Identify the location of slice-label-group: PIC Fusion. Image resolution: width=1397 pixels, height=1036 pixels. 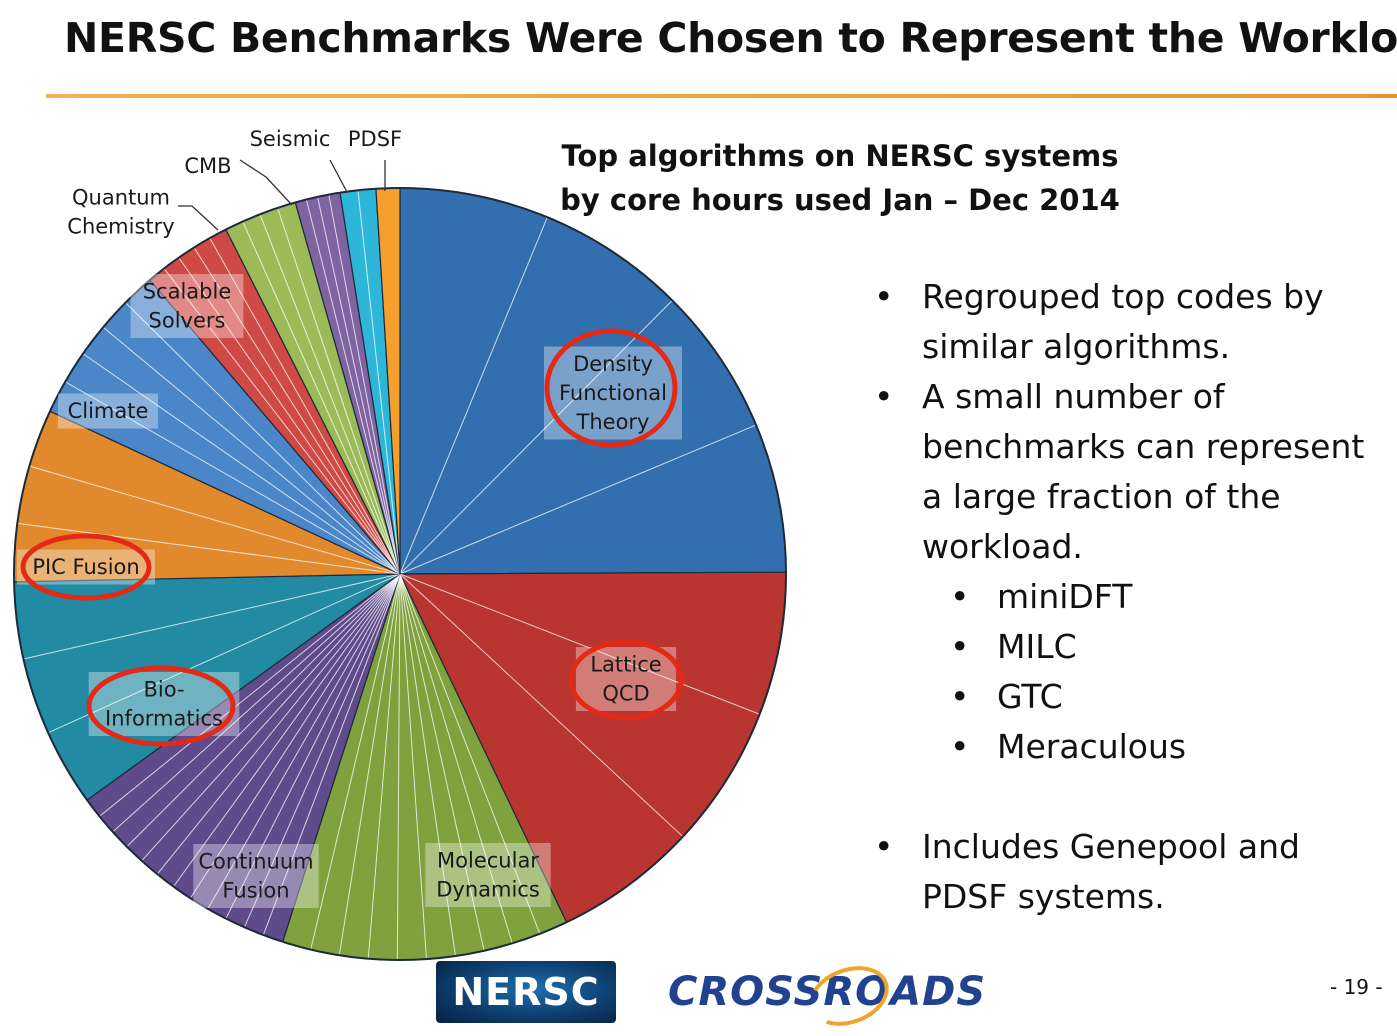
(86, 567).